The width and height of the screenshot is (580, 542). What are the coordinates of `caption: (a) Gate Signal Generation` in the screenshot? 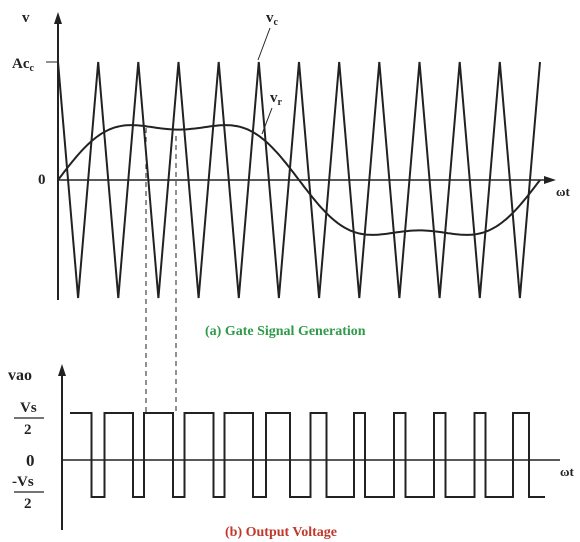 It's located at (285, 331).